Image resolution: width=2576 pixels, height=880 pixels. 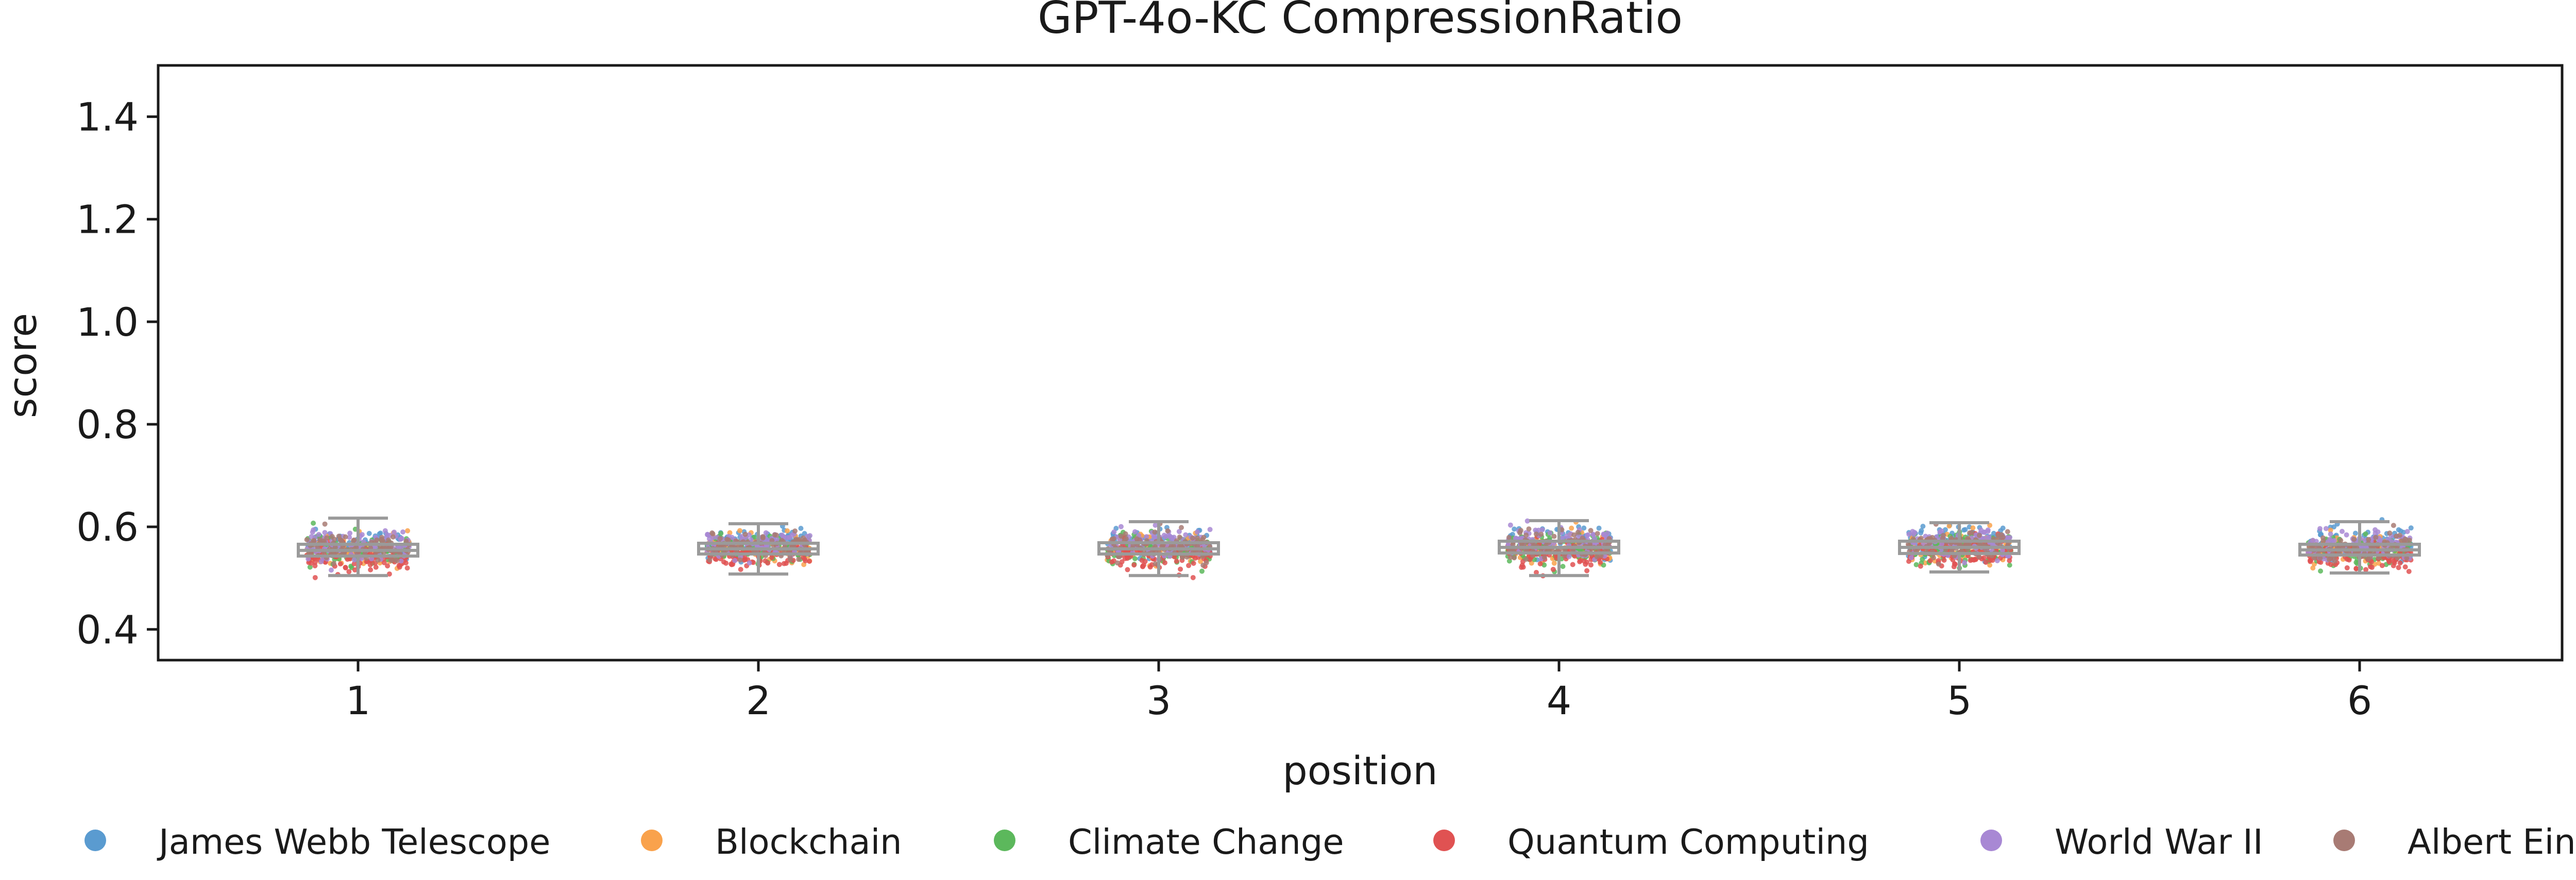 I want to click on y-tick-label: 1.4, so click(x=108, y=117).